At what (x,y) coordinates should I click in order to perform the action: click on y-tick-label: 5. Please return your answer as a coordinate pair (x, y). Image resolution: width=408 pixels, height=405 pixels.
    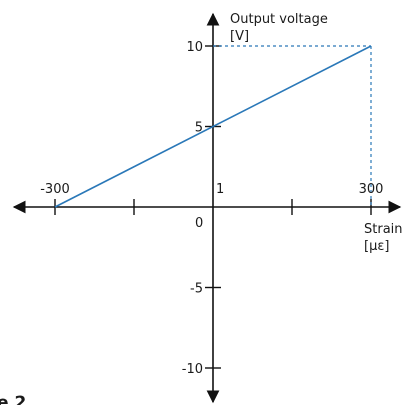
    Looking at the image, I should click on (199, 128).